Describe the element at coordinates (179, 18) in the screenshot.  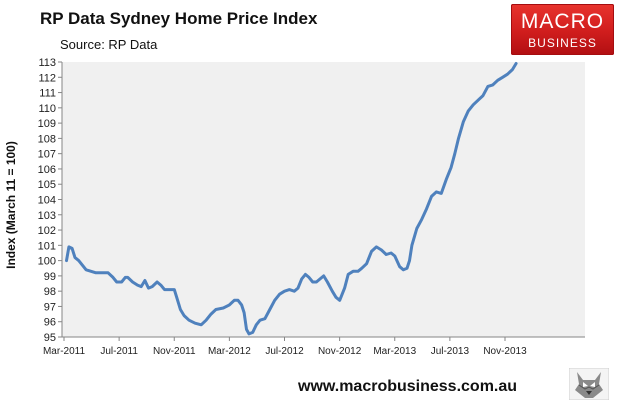
I see `chart-title: RP Data Sydney Home Price Index` at that location.